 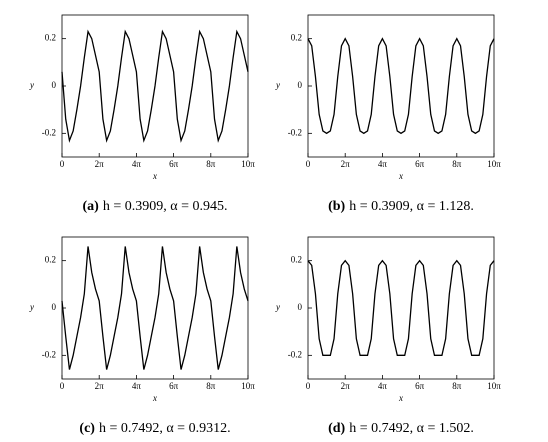 I want to click on caption: (a) h = 0.3909, α = 0.945., so click(x=155, y=206).